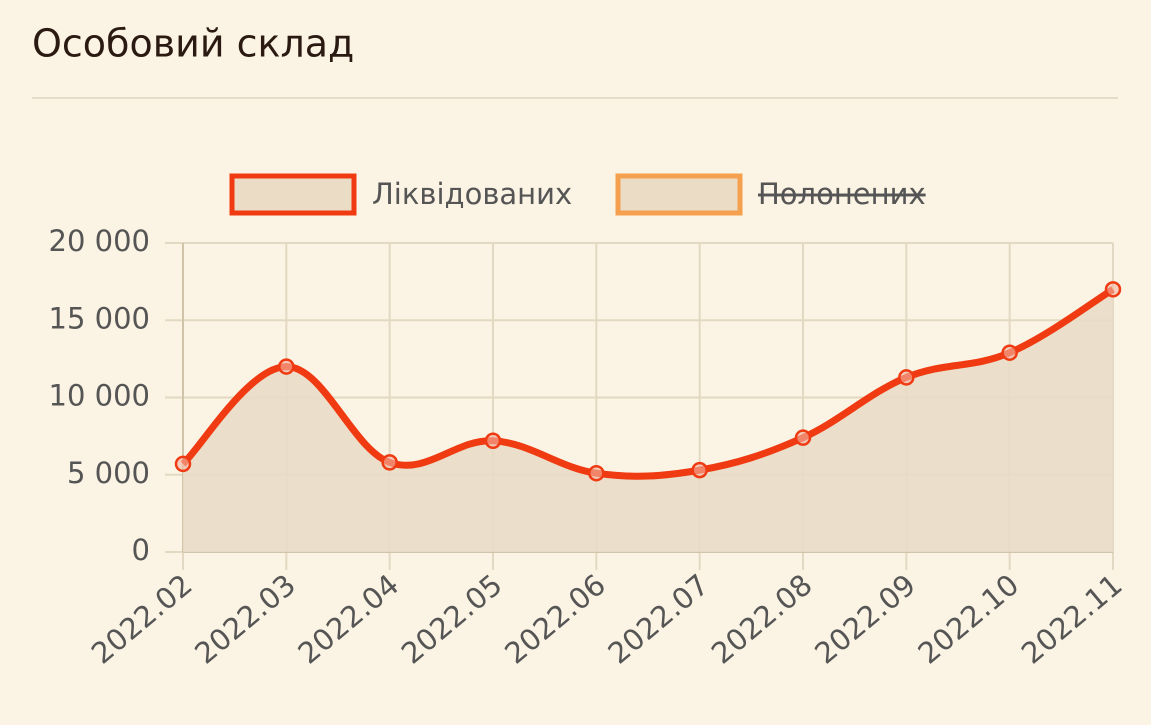 This screenshot has height=725, width=1151. Describe the element at coordinates (452, 618) in the screenshot. I see `x-tick-label: 2022.05` at that location.